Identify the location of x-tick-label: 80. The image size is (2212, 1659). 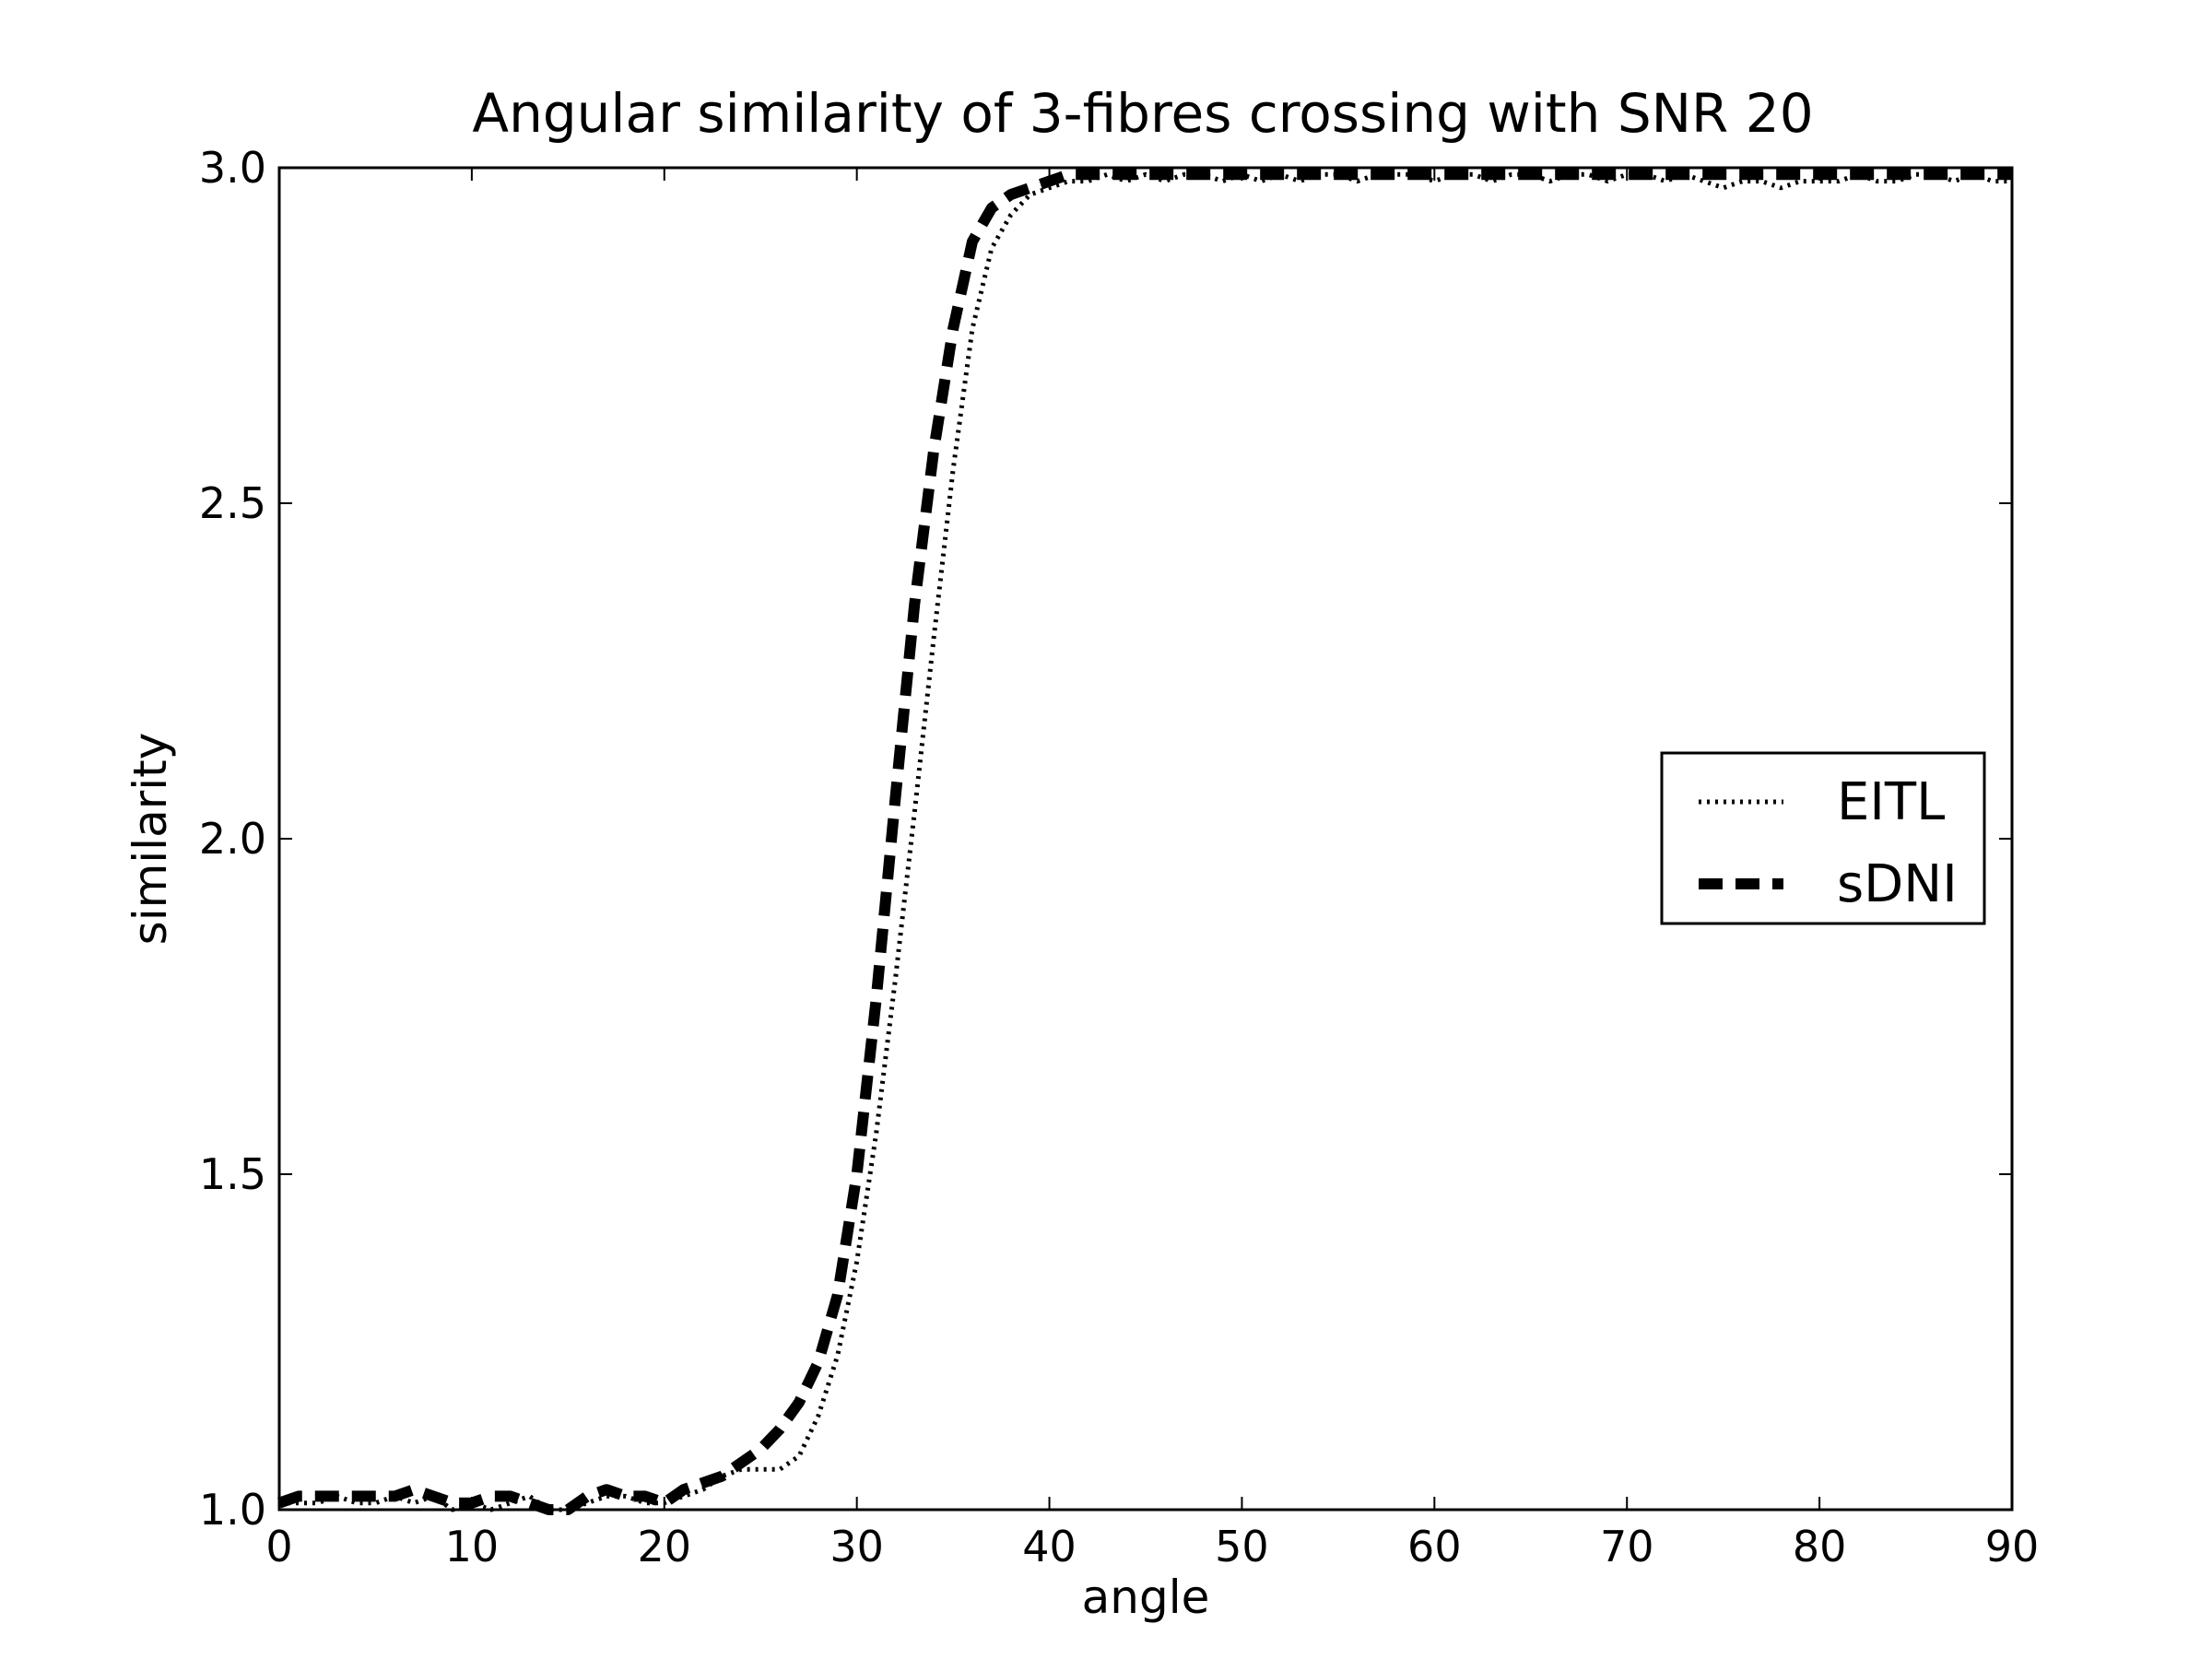
(1820, 1546).